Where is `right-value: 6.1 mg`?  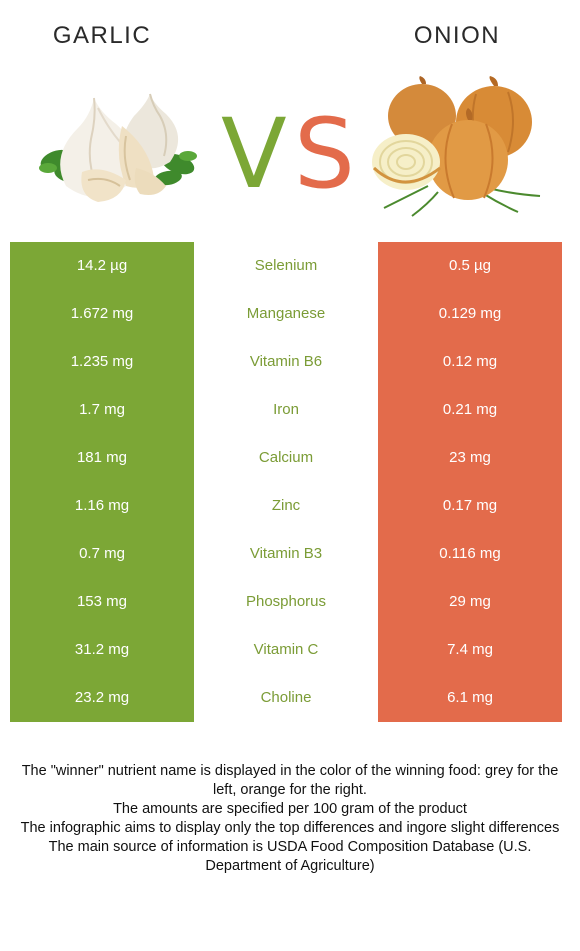
right-value: 6.1 mg is located at coordinates (470, 697).